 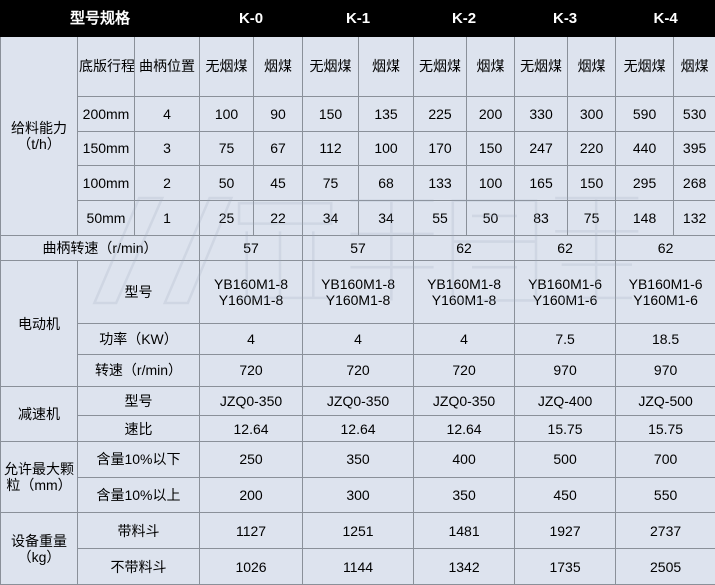 What do you see at coordinates (665, 283) in the screenshot?
I see `motor-model-4-line1: YB160M1-6` at bounding box center [665, 283].